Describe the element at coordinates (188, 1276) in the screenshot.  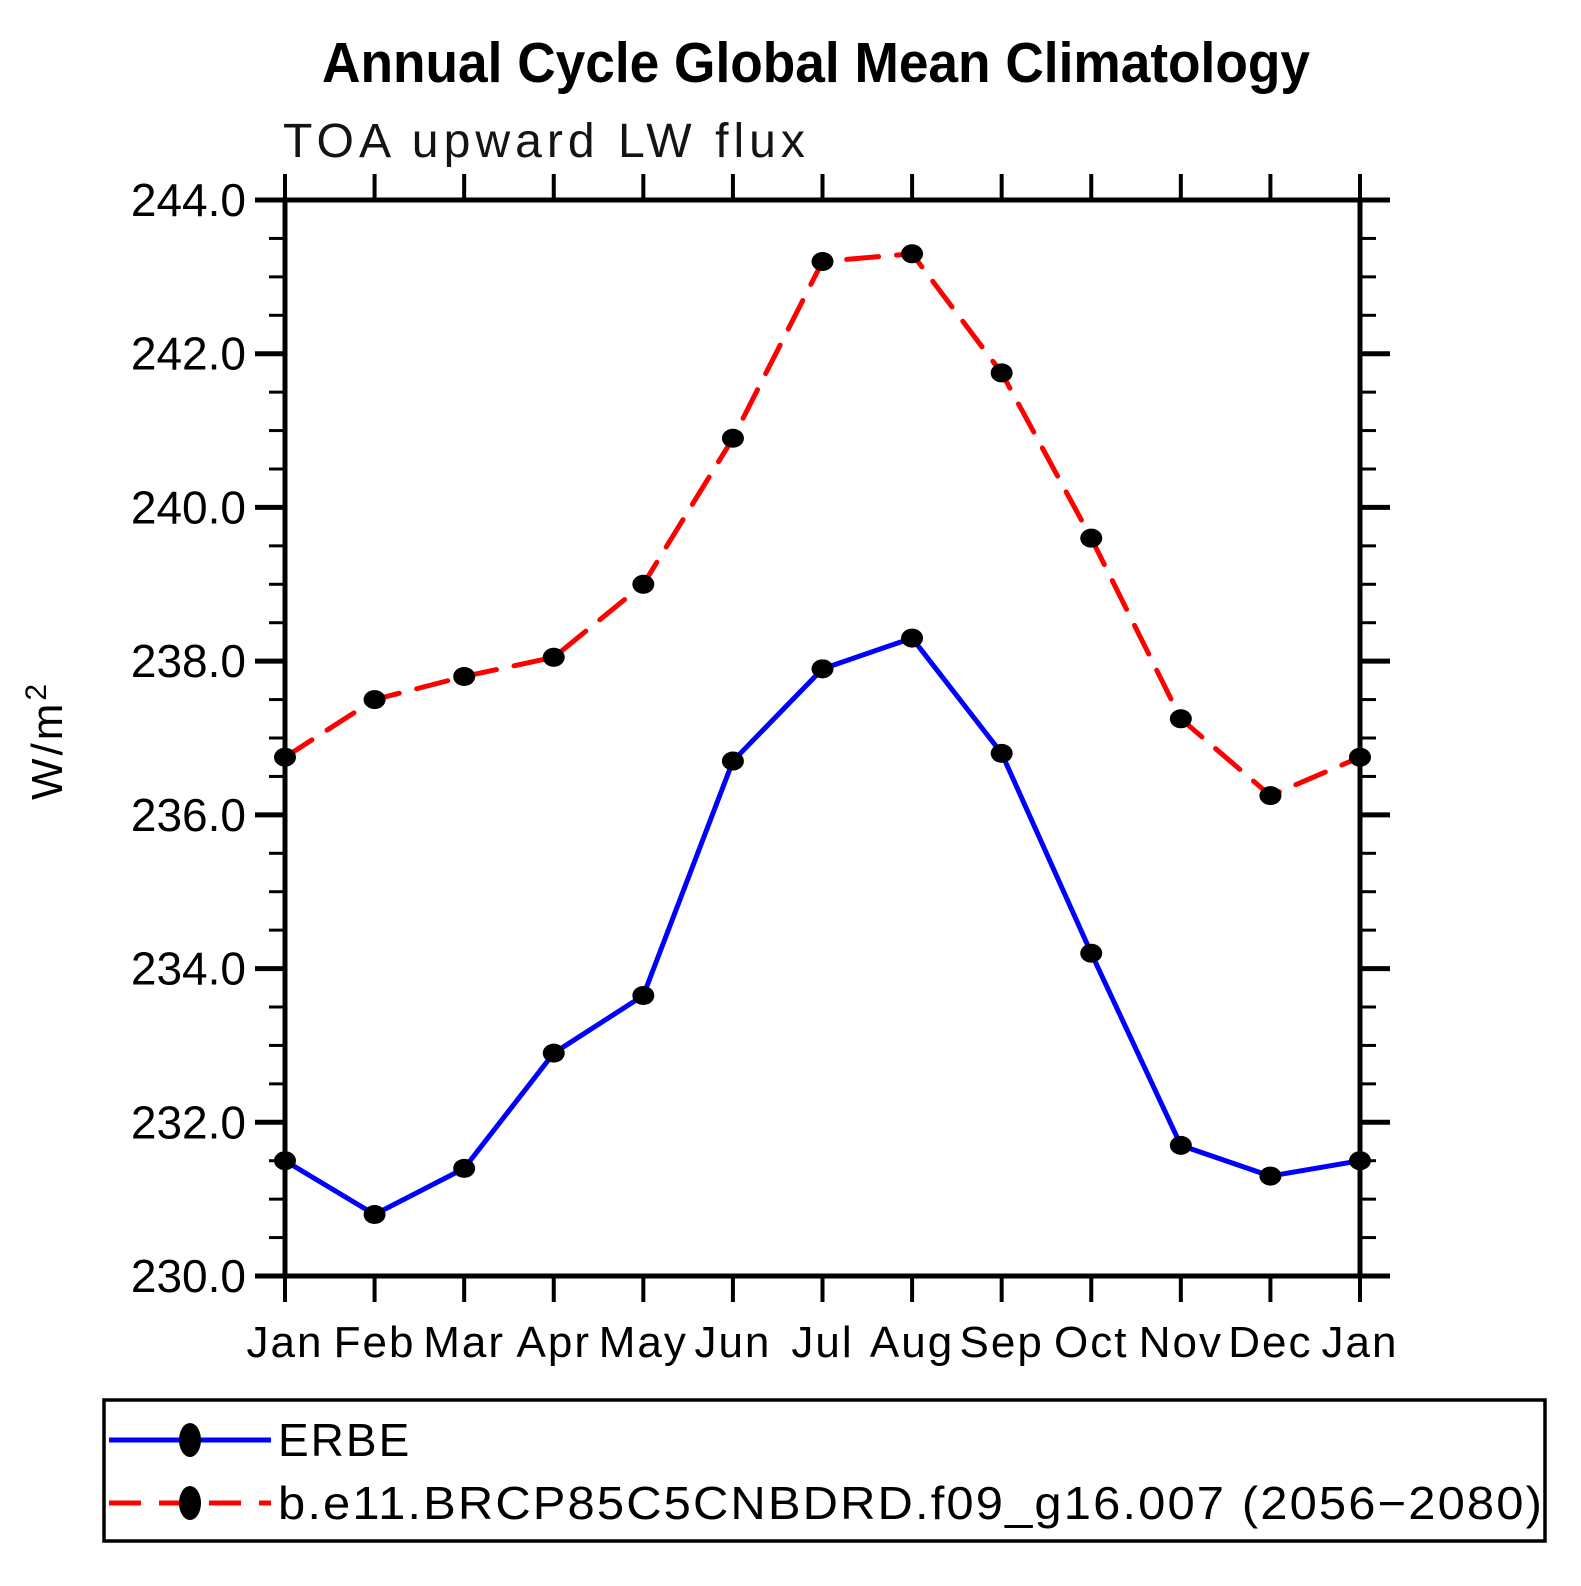
I see `y-tick-label: 230.0` at that location.